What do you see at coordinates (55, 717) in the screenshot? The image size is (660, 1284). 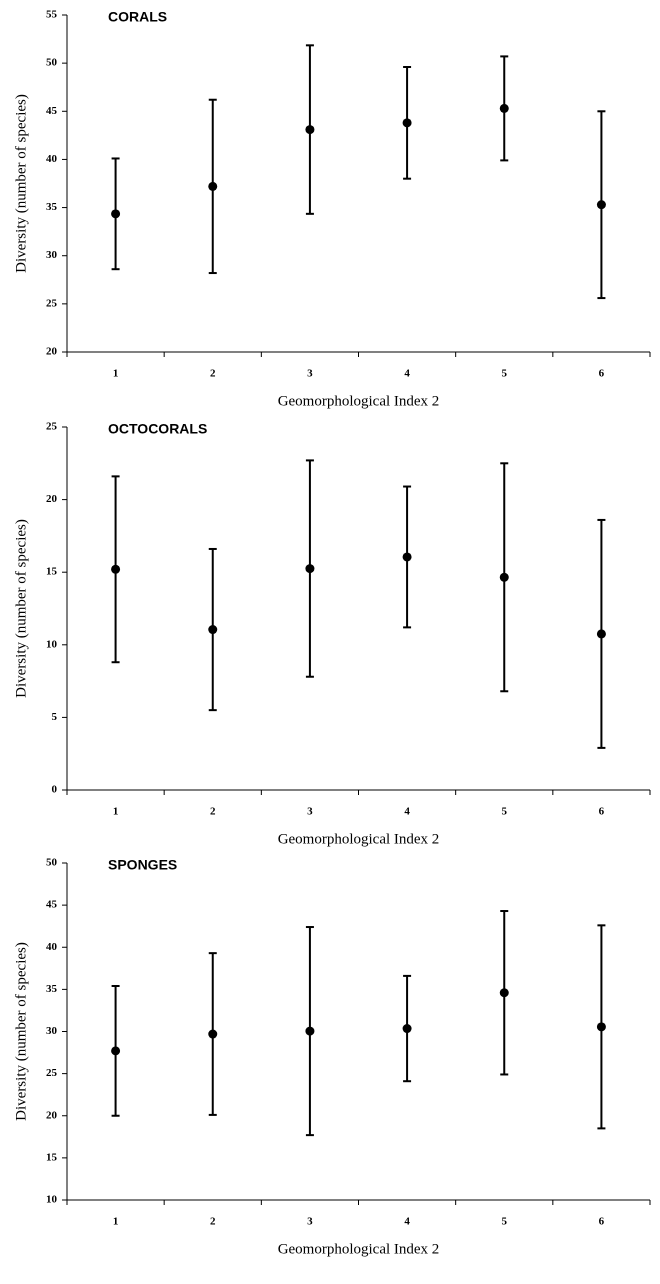 I see `y-tick-label: 5` at bounding box center [55, 717].